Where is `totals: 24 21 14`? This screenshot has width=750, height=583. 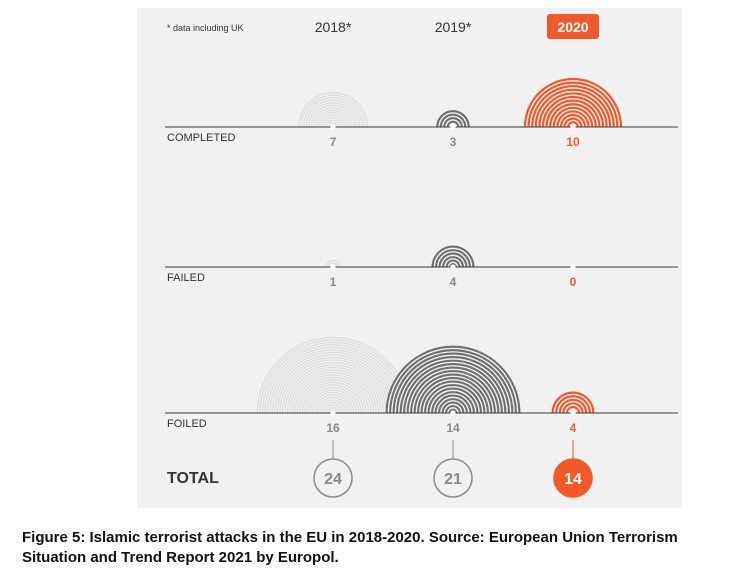 totals: 24 21 14 is located at coordinates (453, 469).